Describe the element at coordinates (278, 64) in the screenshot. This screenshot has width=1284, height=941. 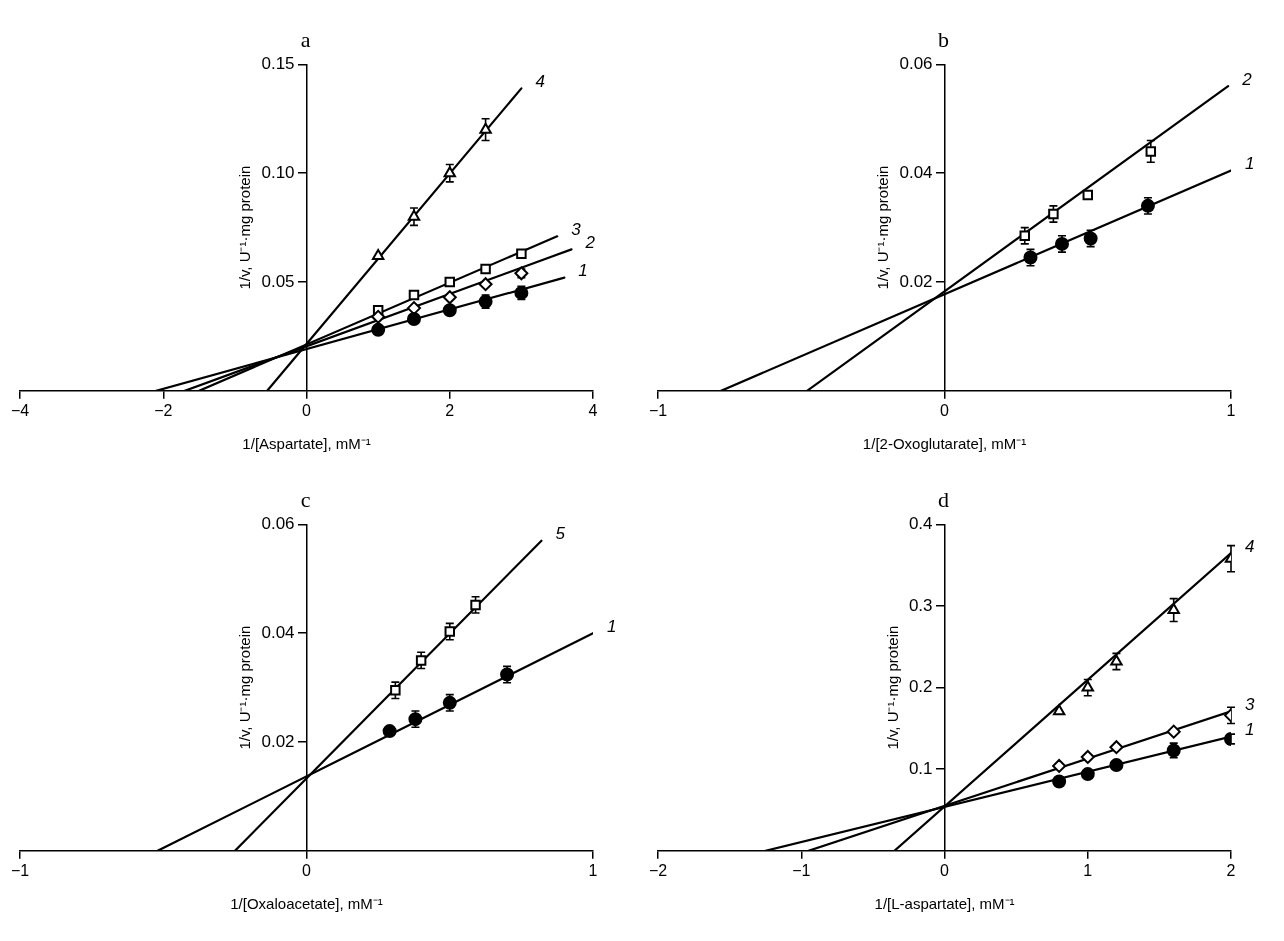
I see `y-tick-label: 0.15` at that location.